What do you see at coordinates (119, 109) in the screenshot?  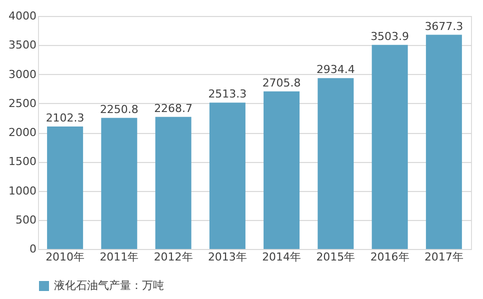 I see `data-label: 2250.8` at bounding box center [119, 109].